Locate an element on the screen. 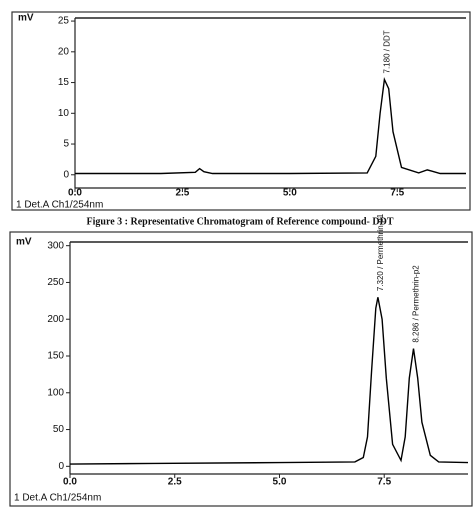 Image resolution: width=474 pixels, height=508 pixels. y-tick-label: 150 is located at coordinates (55, 356).